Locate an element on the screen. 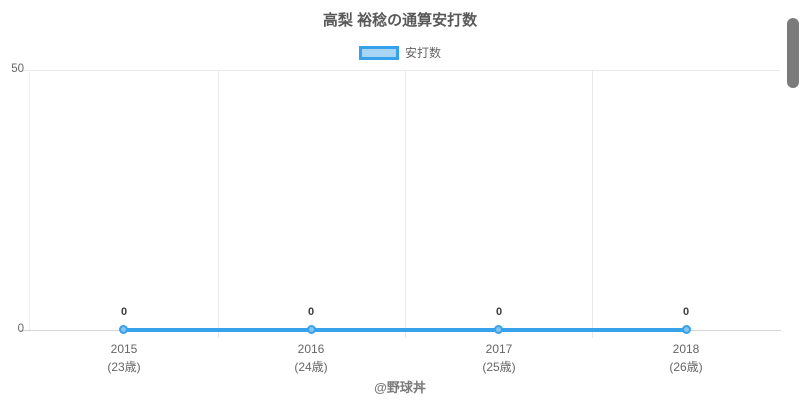  gridline-x1 is located at coordinates (218, 204).